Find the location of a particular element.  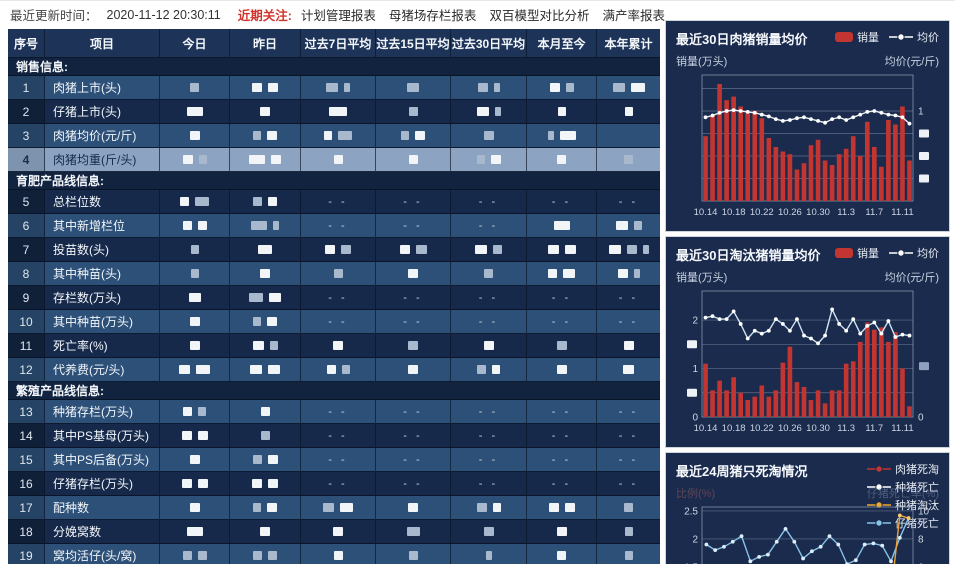

y-axis-label-right: 均价(元/斤) is located at coordinates (912, 61).